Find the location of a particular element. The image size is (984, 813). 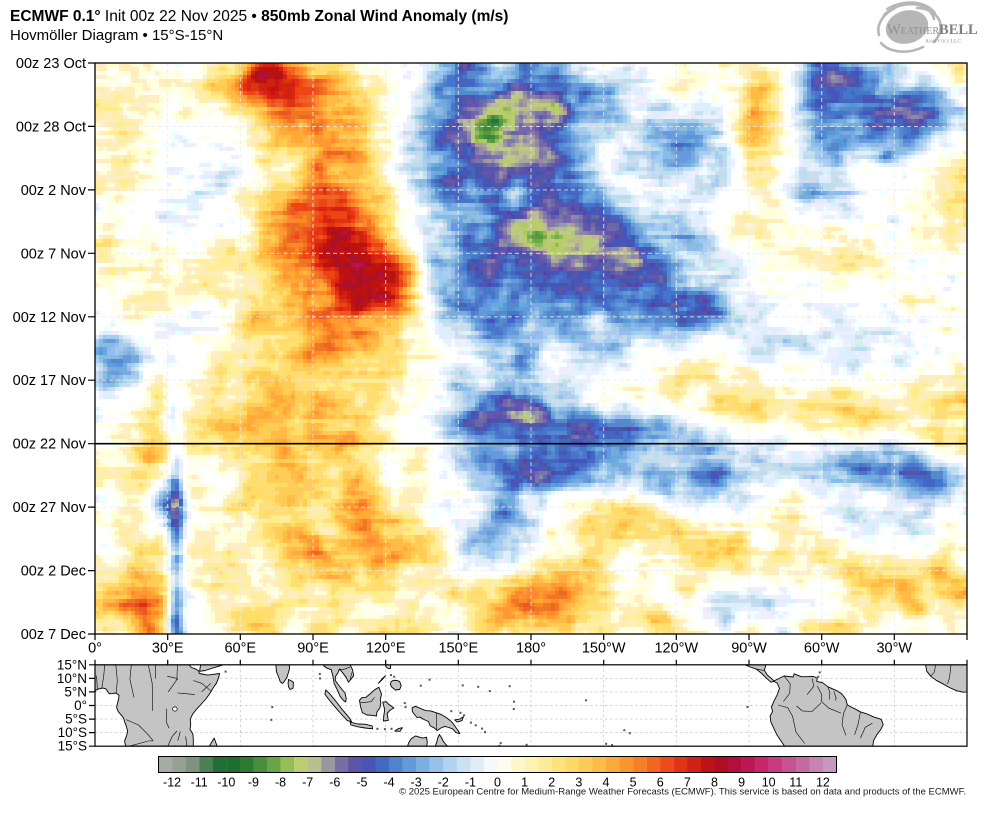

svg-text: -3 is located at coordinates (416, 783).